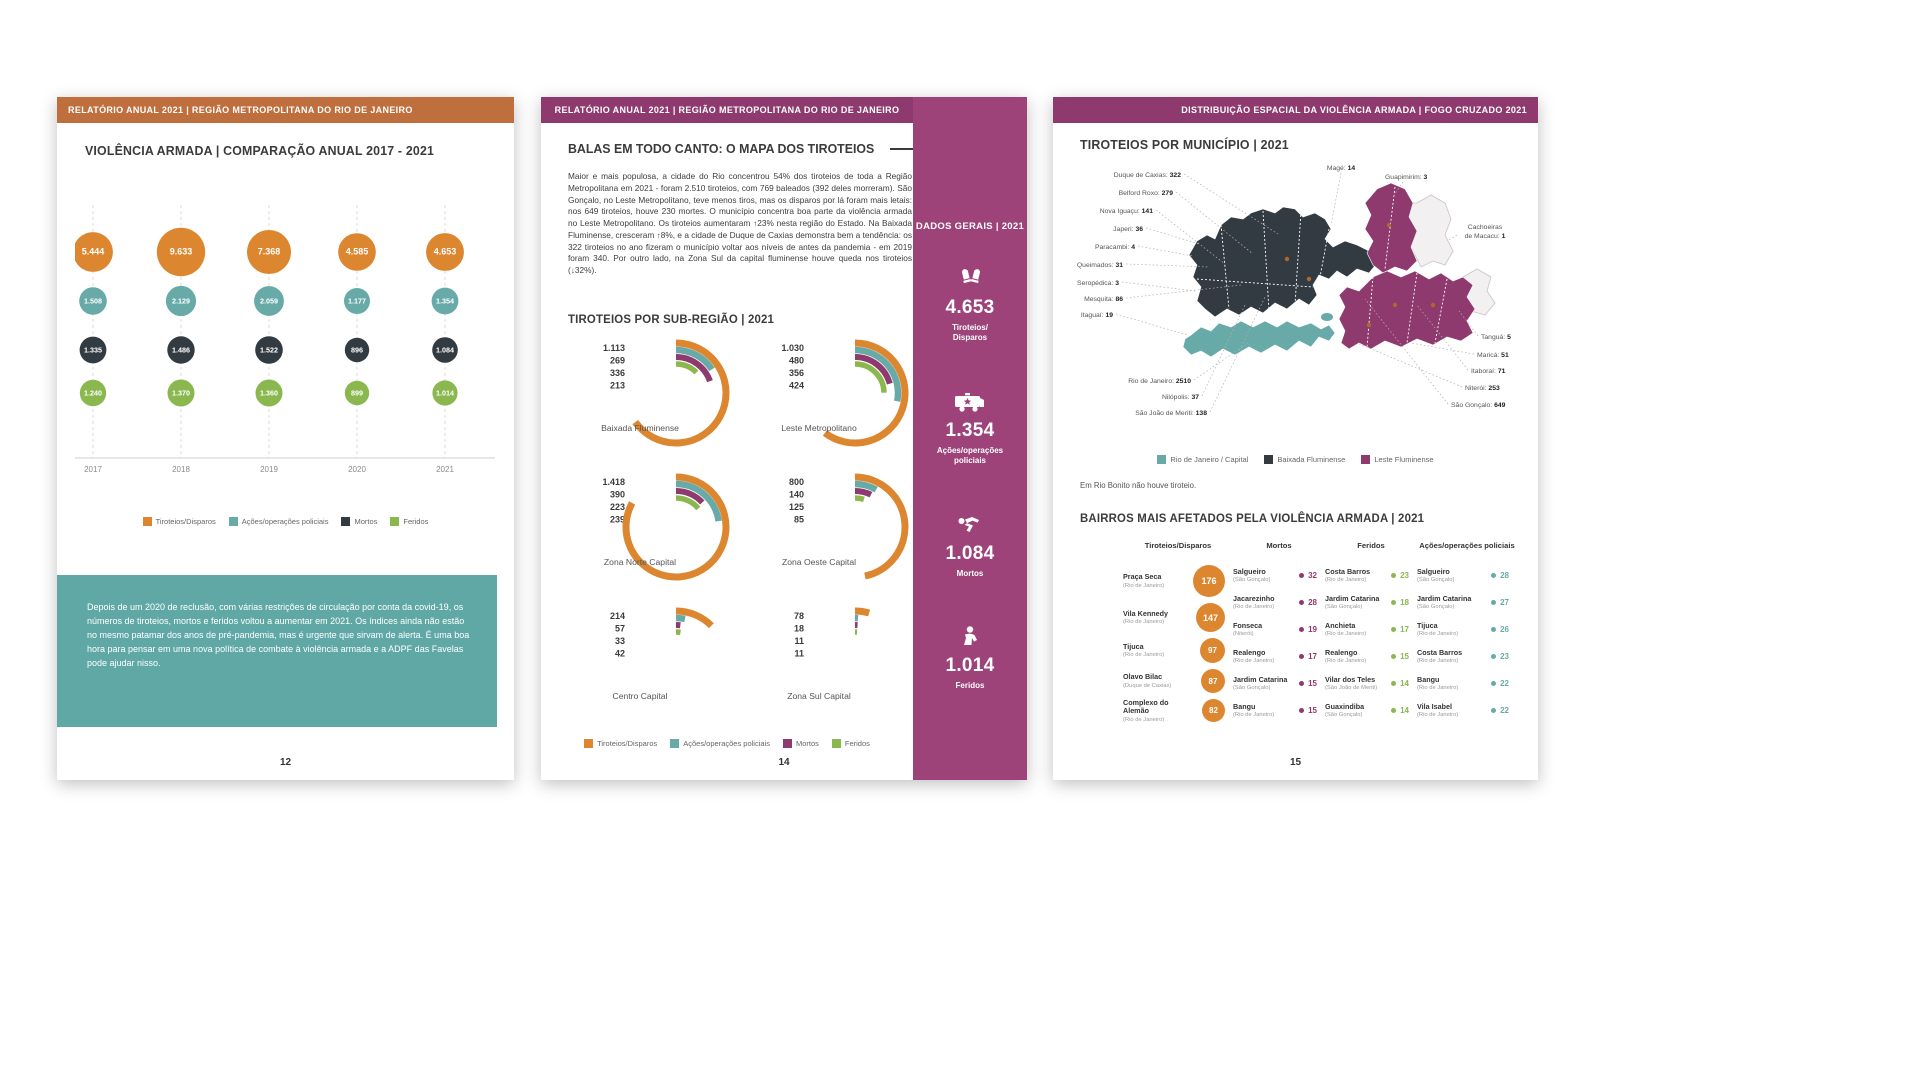 The height and width of the screenshot is (1080, 1920). Describe the element at coordinates (842, 668) in the screenshot. I see `subregion-chart: 78 18 11 11 Zona Sul Capital` at that location.